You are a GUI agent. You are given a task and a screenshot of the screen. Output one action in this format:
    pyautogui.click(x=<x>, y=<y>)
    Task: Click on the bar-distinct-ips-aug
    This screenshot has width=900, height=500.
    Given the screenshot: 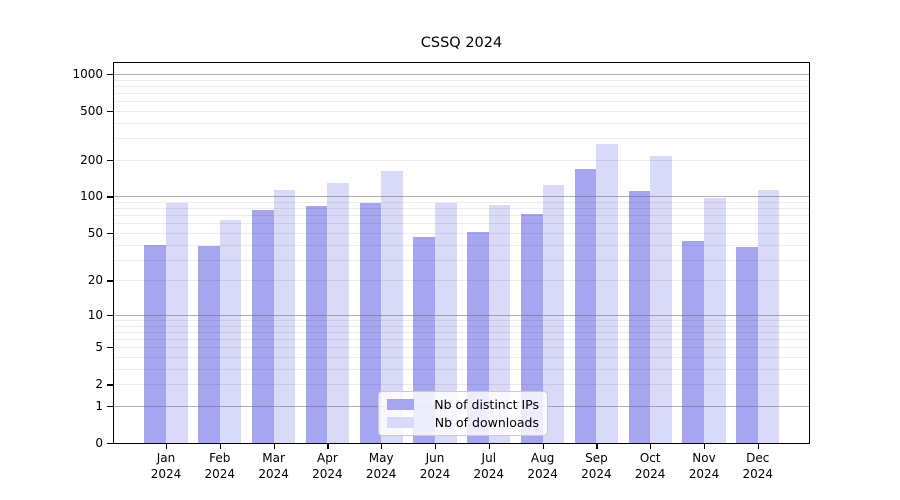 What is the action you would take?
    pyautogui.click(x=532, y=328)
    